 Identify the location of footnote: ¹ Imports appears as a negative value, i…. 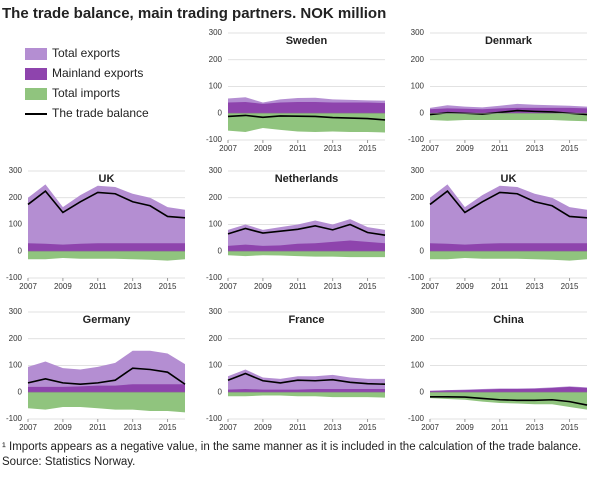
(292, 447).